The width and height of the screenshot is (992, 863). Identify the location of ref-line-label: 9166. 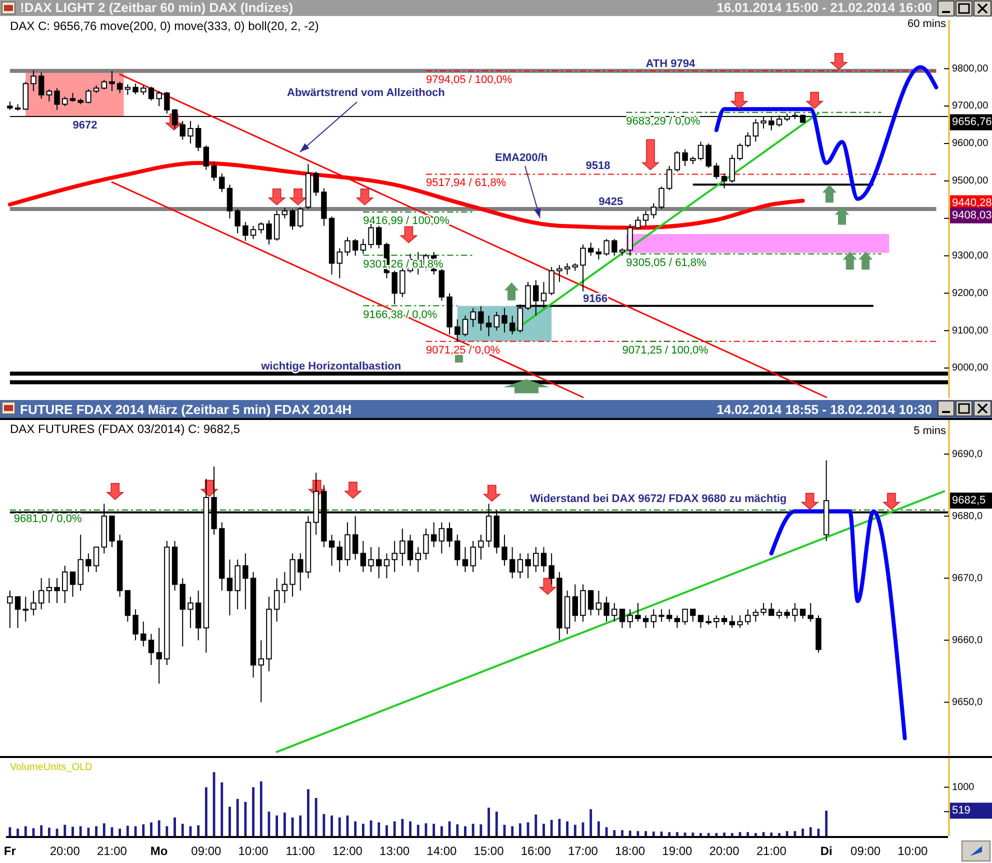
(595, 298).